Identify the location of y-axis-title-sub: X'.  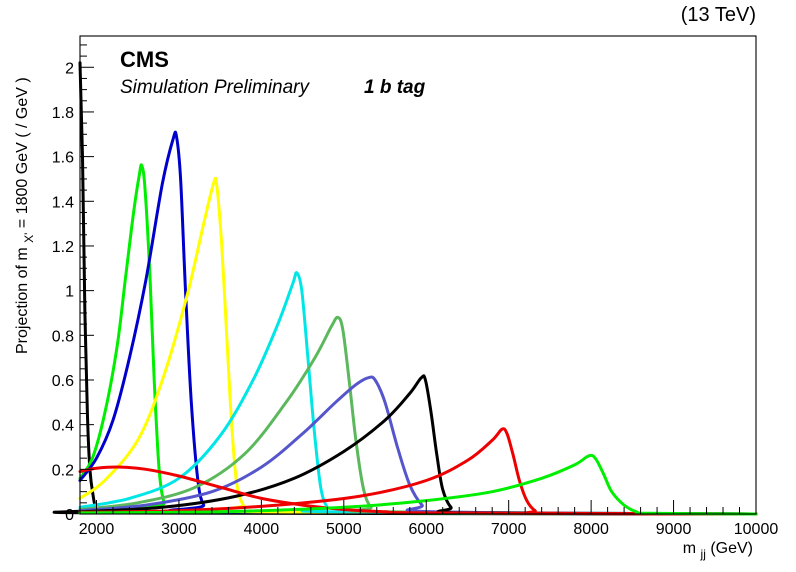
(29, 238).